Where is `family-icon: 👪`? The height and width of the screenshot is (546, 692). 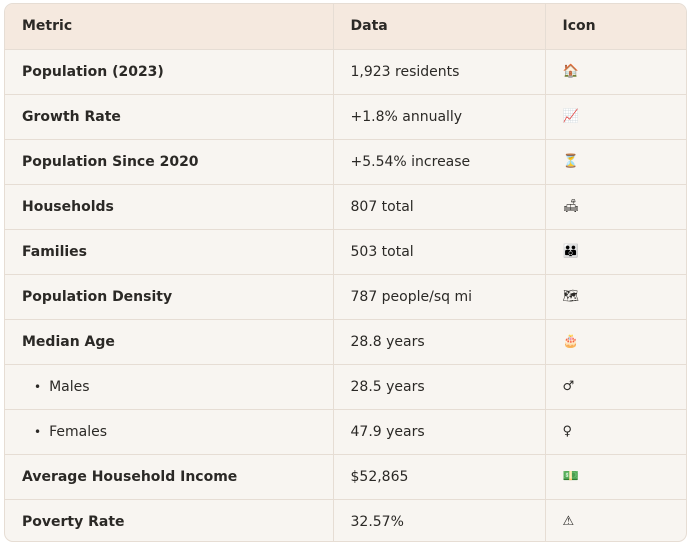
family-icon: 👪 is located at coordinates (570, 251).